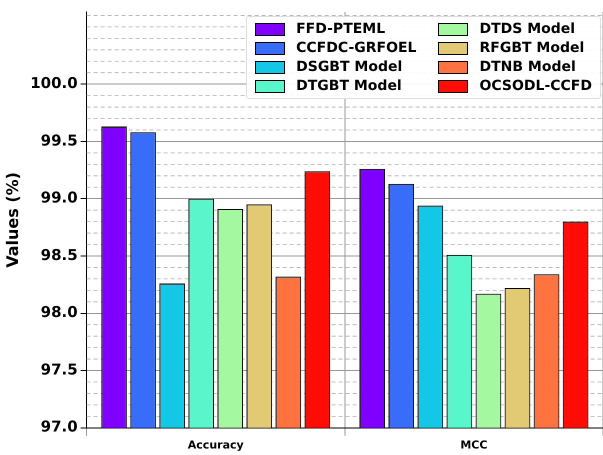 The image size is (603, 455). What do you see at coordinates (54, 83) in the screenshot?
I see `y-tick-label: 100.0` at bounding box center [54, 83].